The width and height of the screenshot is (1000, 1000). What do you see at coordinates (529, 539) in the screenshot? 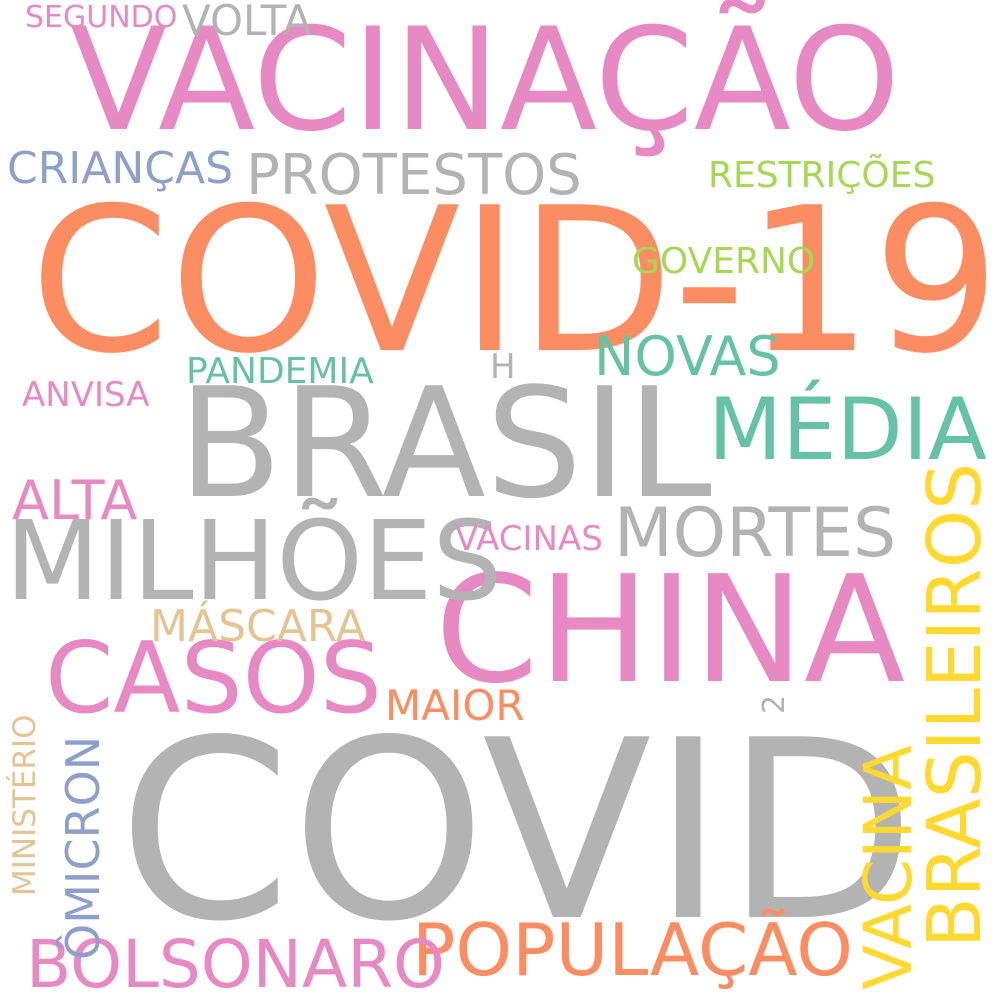
I see `word-vacinas: VACINAS` at bounding box center [529, 539].